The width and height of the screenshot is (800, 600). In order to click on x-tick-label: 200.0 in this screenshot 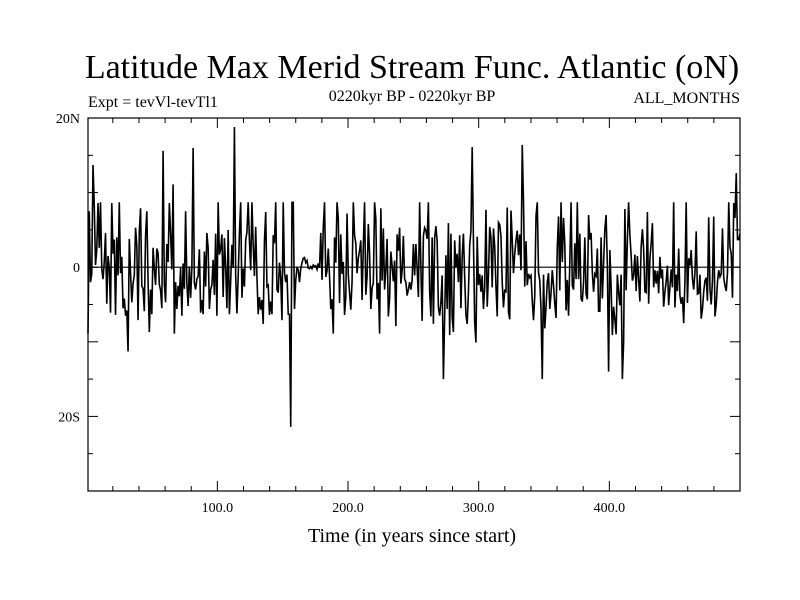, I will do `click(348, 508)`.